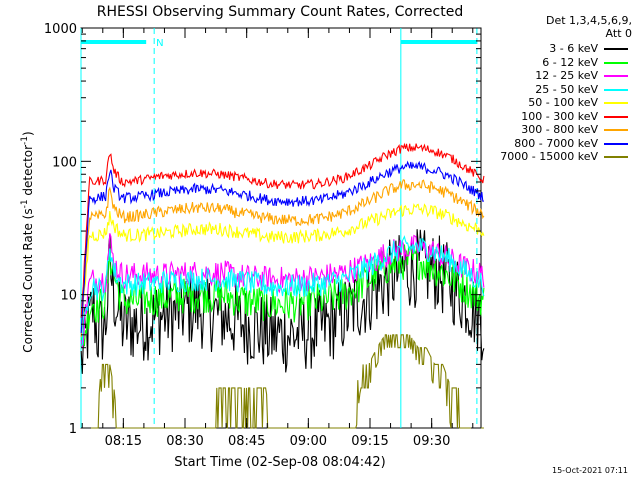 The image size is (640, 480). I want to click on legend-item-3: 25 - 50 keV, so click(551, 89).